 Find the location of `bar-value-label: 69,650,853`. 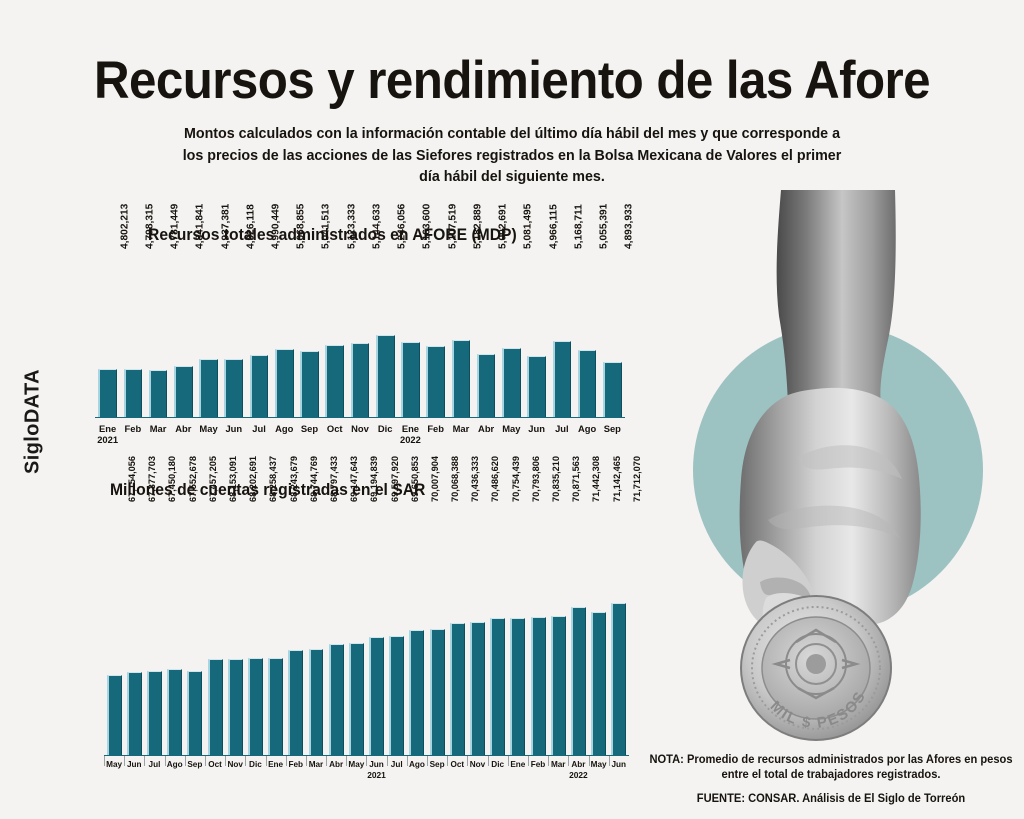

bar-value-label: 69,650,853 is located at coordinates (414, 479).